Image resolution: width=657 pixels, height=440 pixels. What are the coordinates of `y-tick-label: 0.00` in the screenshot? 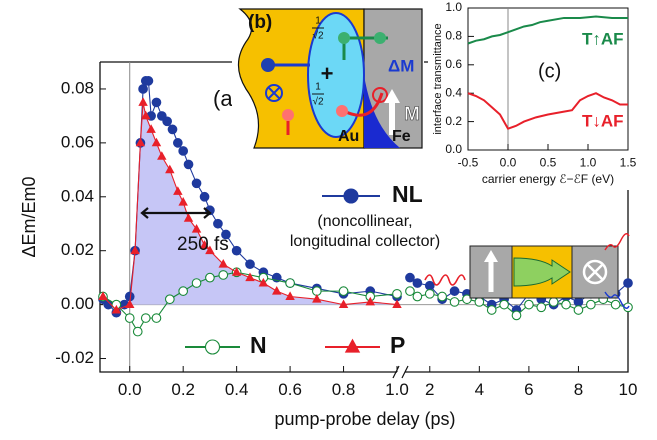 It's located at (77, 303).